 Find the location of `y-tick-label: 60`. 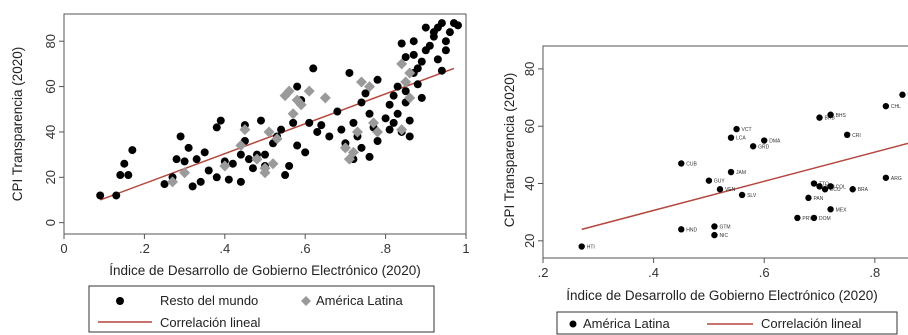

y-tick-label: 60 is located at coordinates (529, 126).